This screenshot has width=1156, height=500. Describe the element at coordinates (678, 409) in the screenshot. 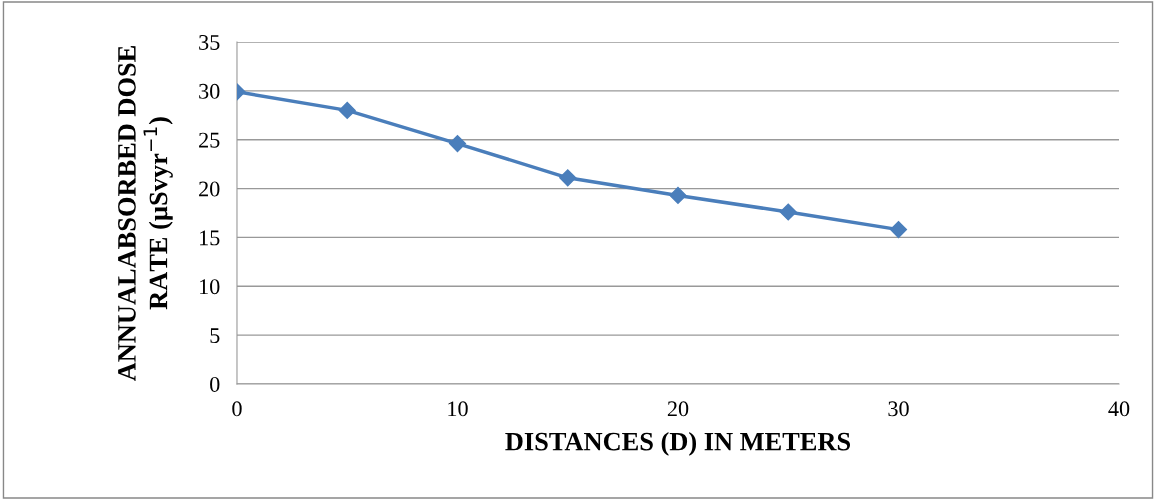

I see `x-tick-label: 20` at that location.